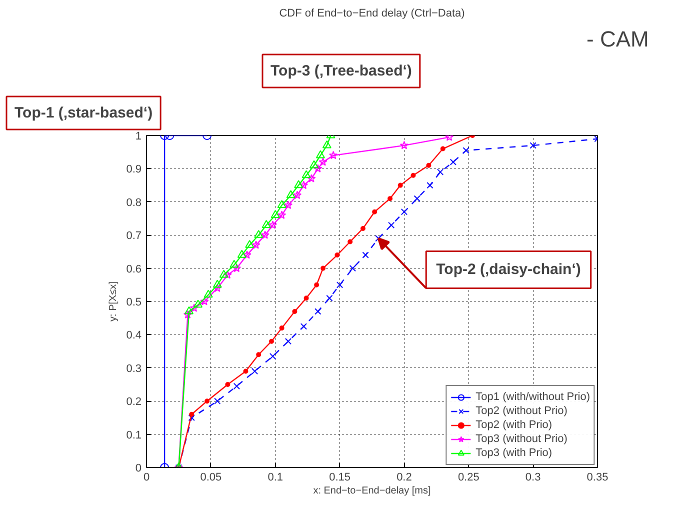 The height and width of the screenshot is (505, 683). Describe the element at coordinates (341, 71) in the screenshot. I see `text: Top-3 (‚Tree-based‘)` at that location.